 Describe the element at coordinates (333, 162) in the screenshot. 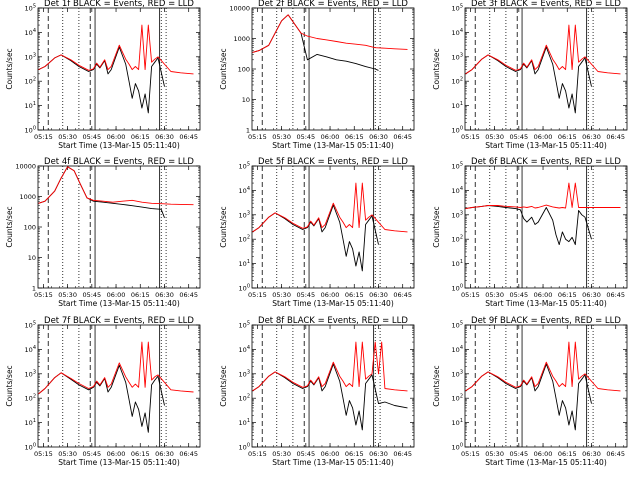

I see `panel-title: Det 5f BLACK = Events, RED = LLD` at that location.